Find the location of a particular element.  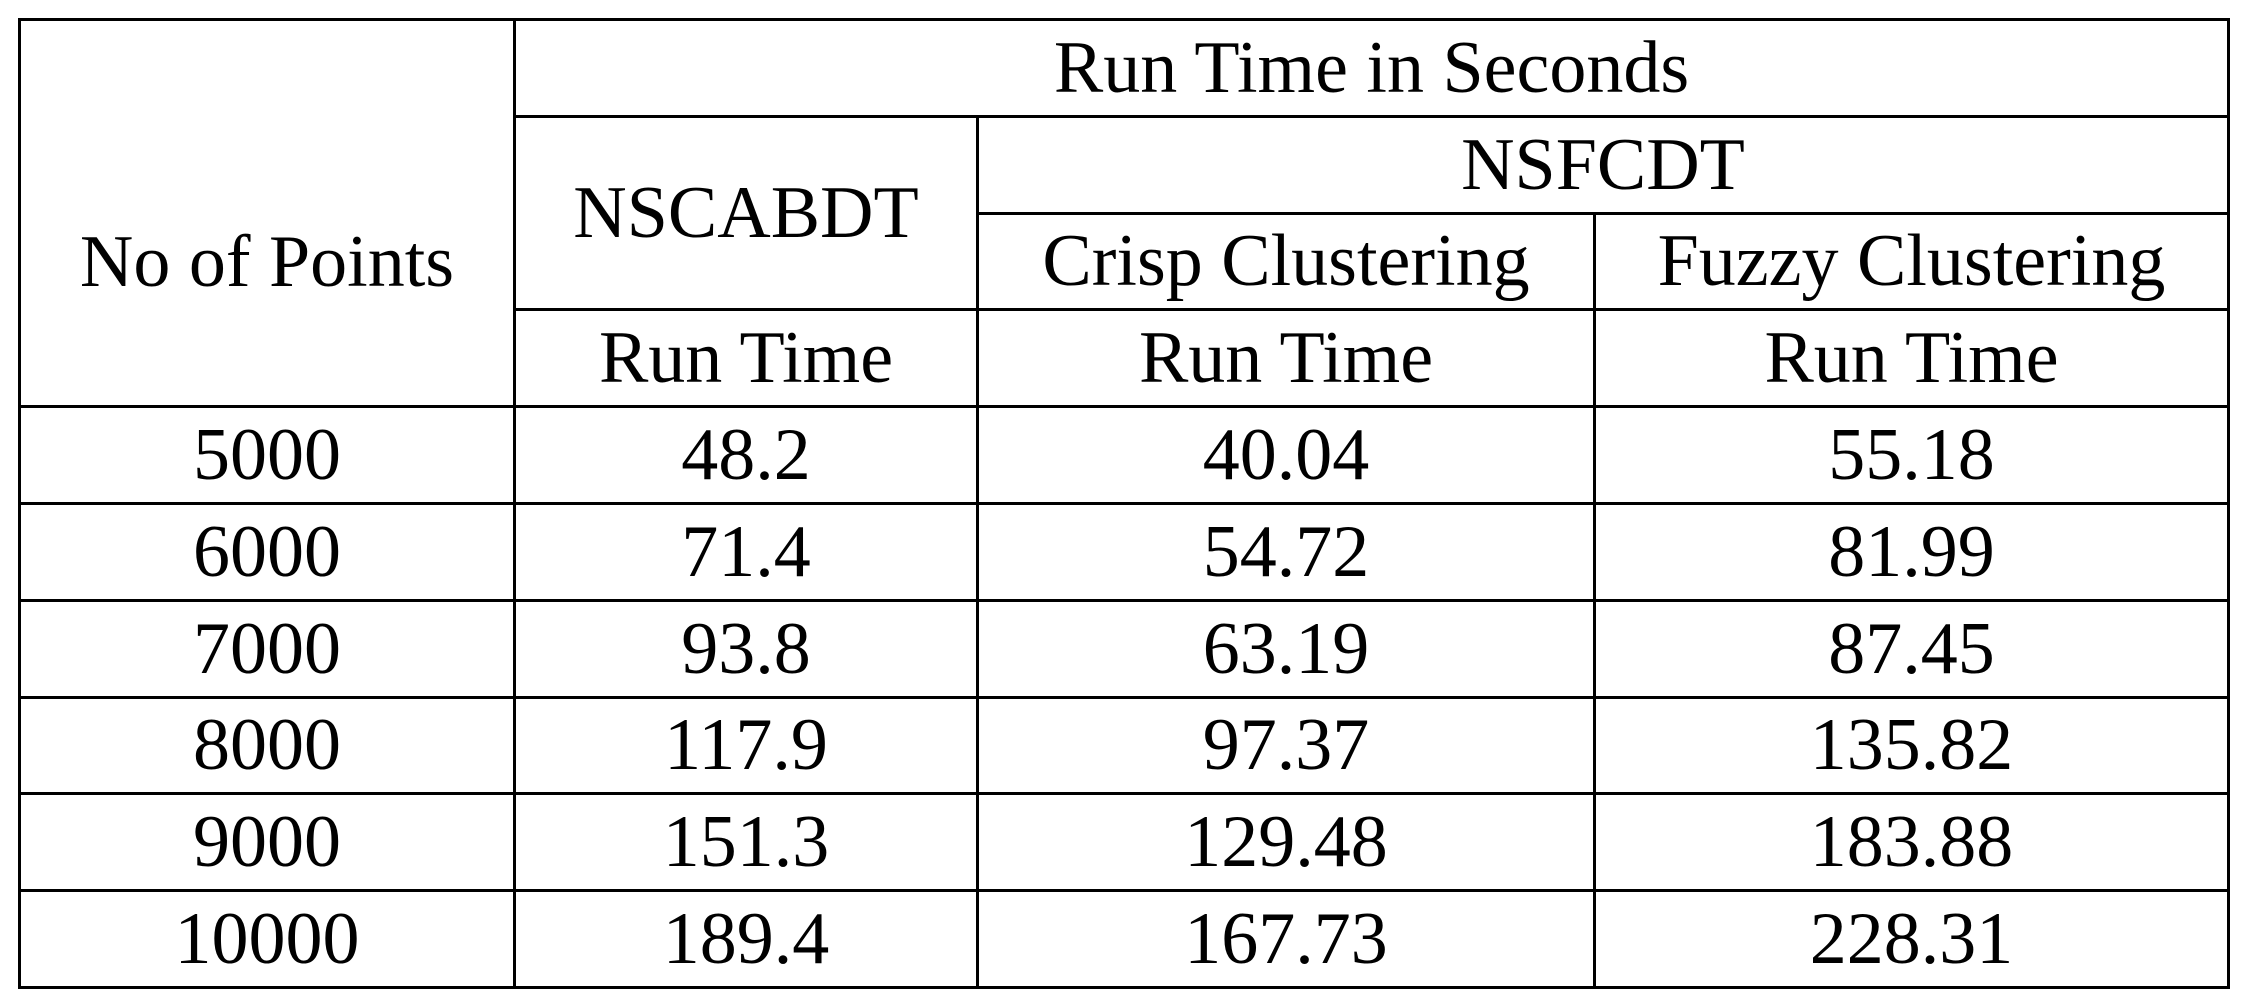

header-row-4: Run Time Run Time Run Time is located at coordinates (1125, 358).